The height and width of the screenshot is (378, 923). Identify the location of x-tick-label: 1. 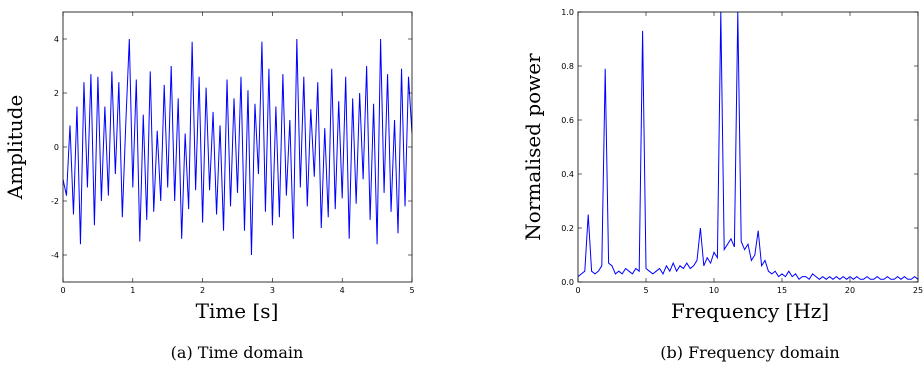
(132, 290).